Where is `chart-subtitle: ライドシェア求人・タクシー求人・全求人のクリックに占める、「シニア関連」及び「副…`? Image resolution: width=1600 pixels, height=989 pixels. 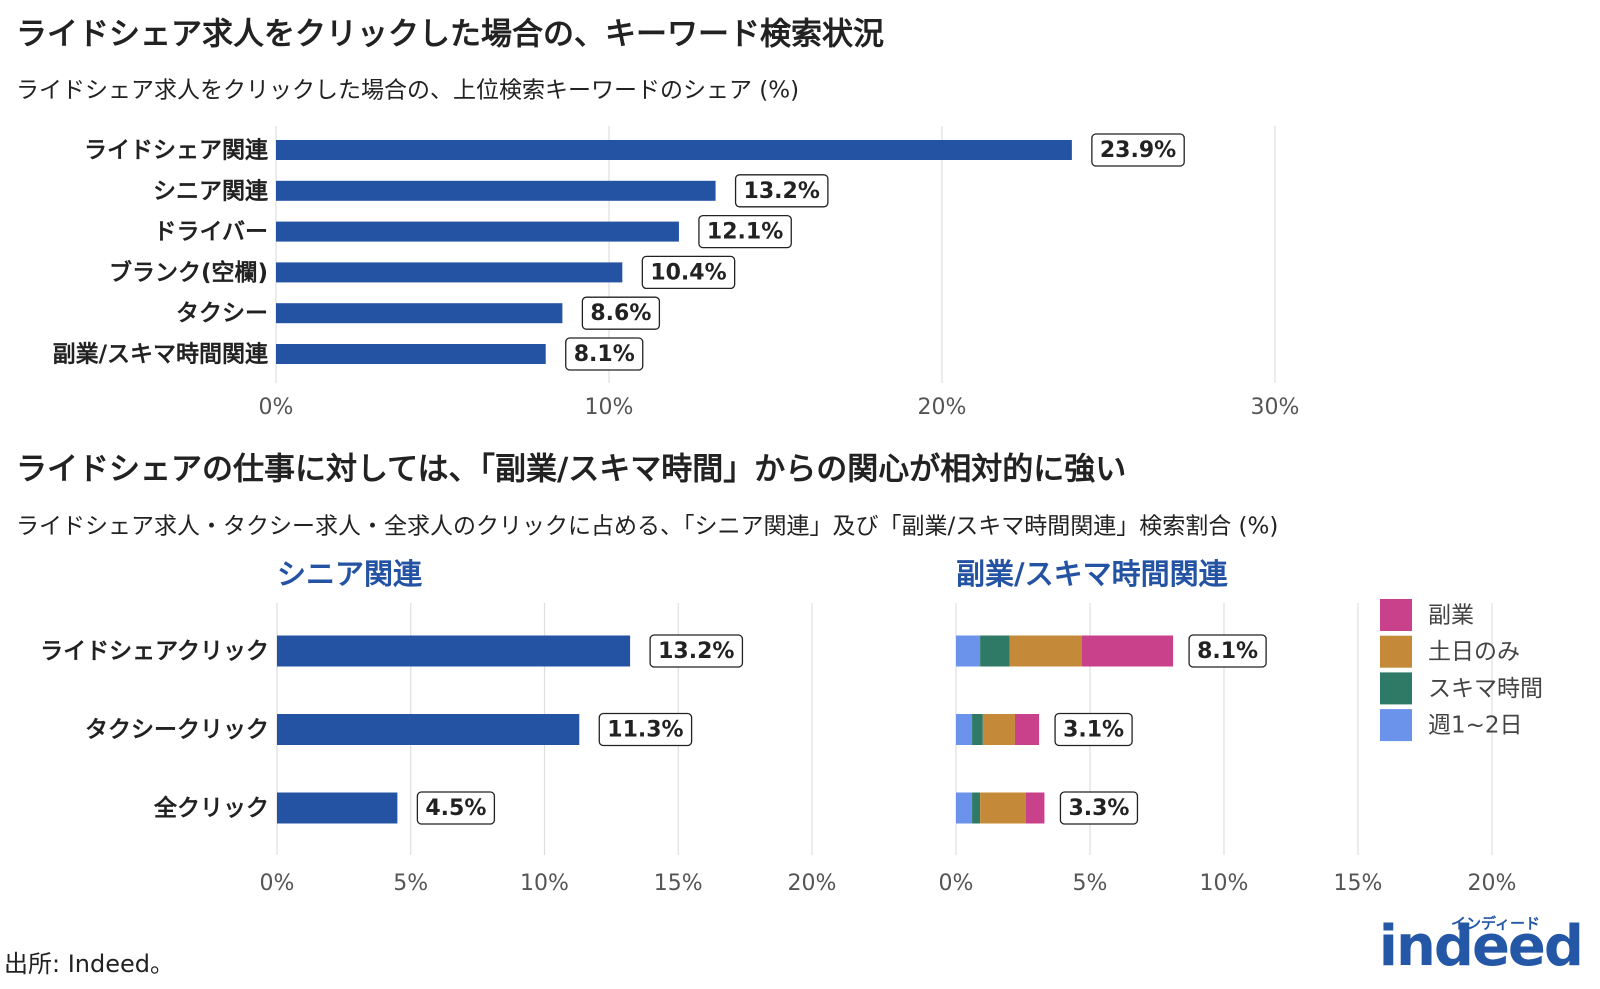
chart-subtitle: ライドシェア求人・タクシー求人・全求人のクリックに占める、「シニア関連」及び「副… is located at coordinates (647, 527).